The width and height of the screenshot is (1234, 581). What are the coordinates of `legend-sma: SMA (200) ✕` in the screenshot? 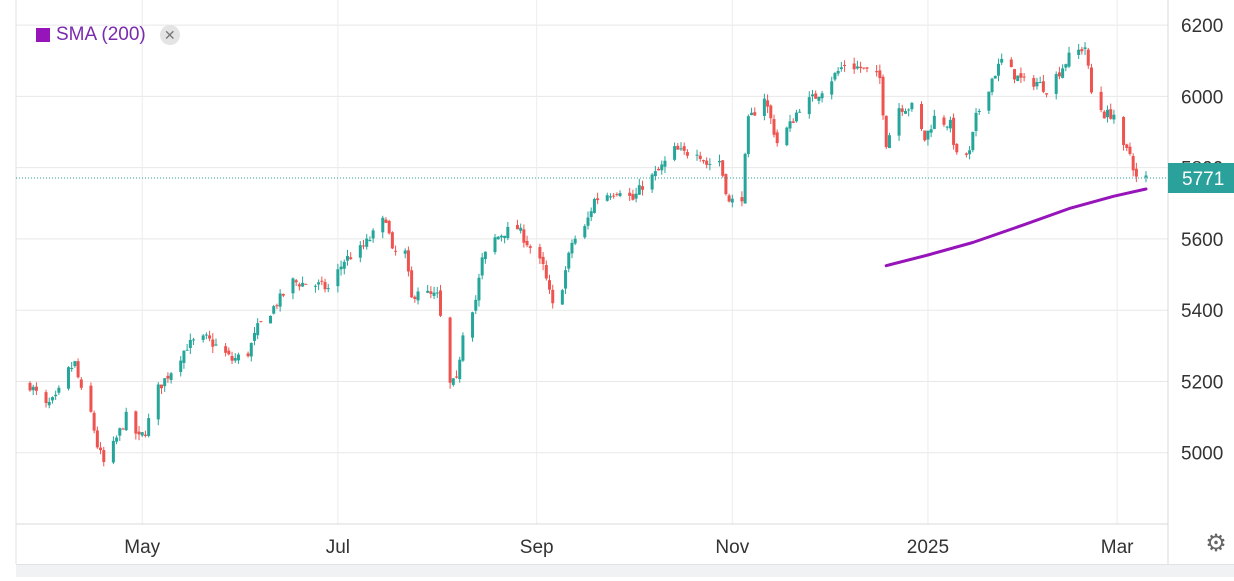 It's located at (108, 35).